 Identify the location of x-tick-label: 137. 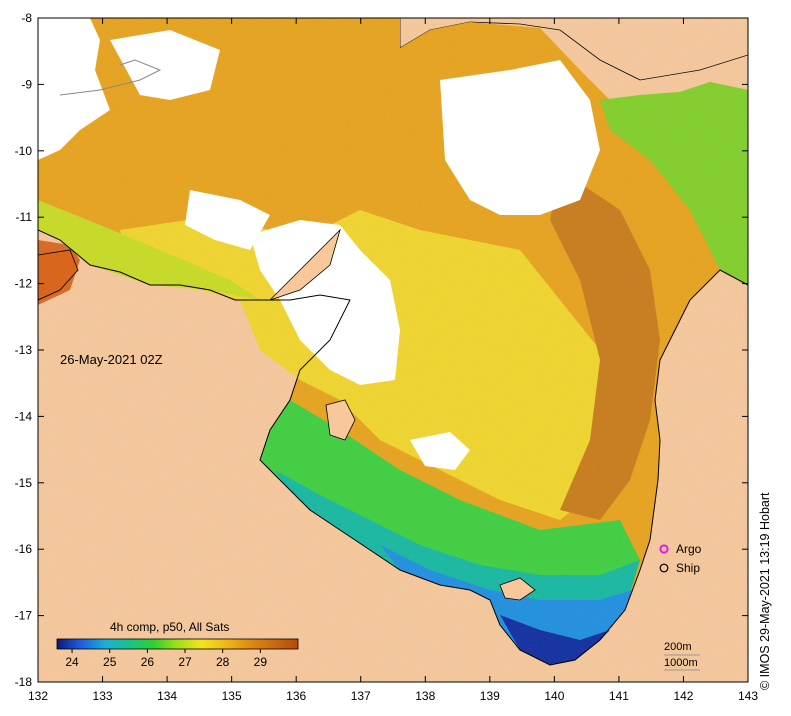
(361, 696).